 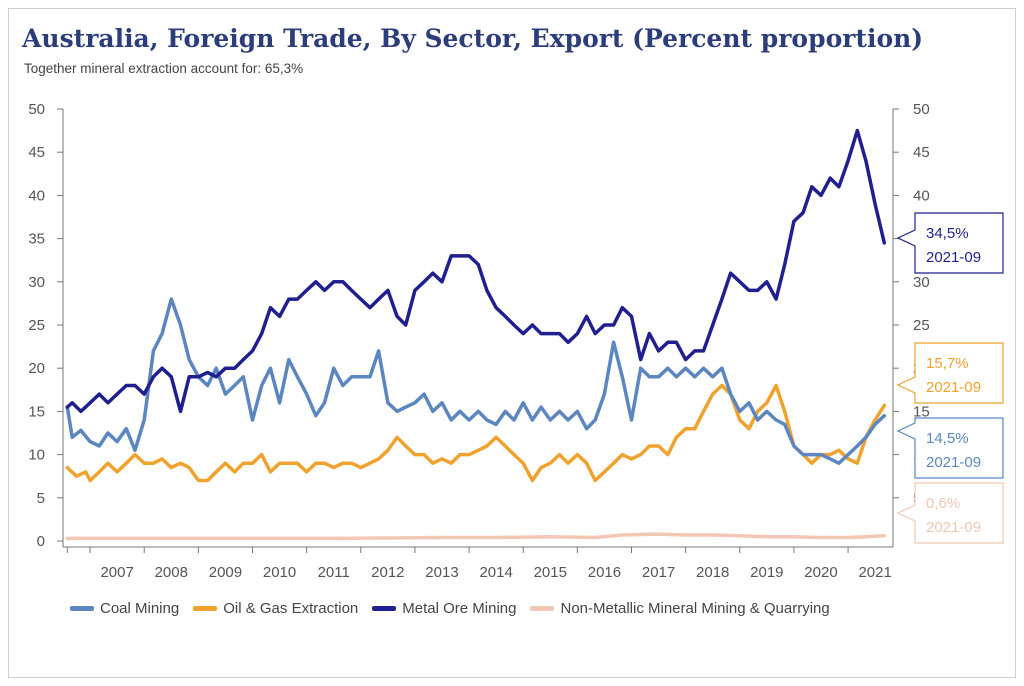 What do you see at coordinates (947, 438) in the screenshot?
I see `callout-value: 14,5%` at bounding box center [947, 438].